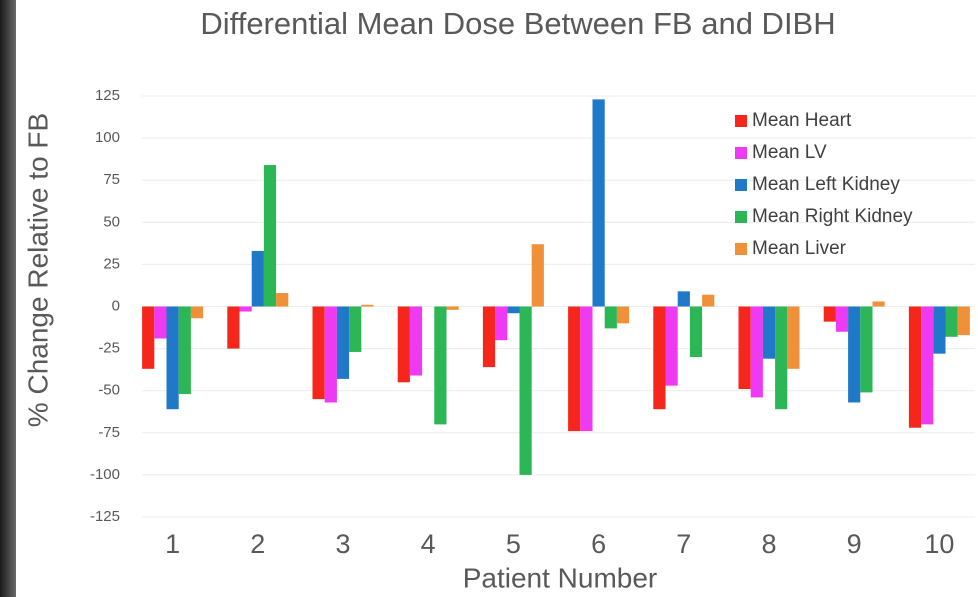 The height and width of the screenshot is (597, 978). What do you see at coordinates (789, 152) in the screenshot?
I see `legend-label: Mean LV` at bounding box center [789, 152].